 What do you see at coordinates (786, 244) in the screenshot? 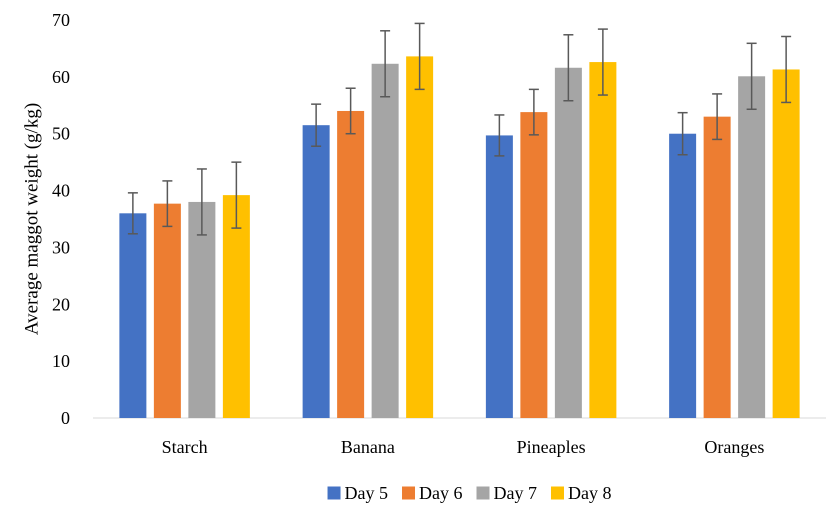
I see `bar-day-8-oranges` at bounding box center [786, 244].